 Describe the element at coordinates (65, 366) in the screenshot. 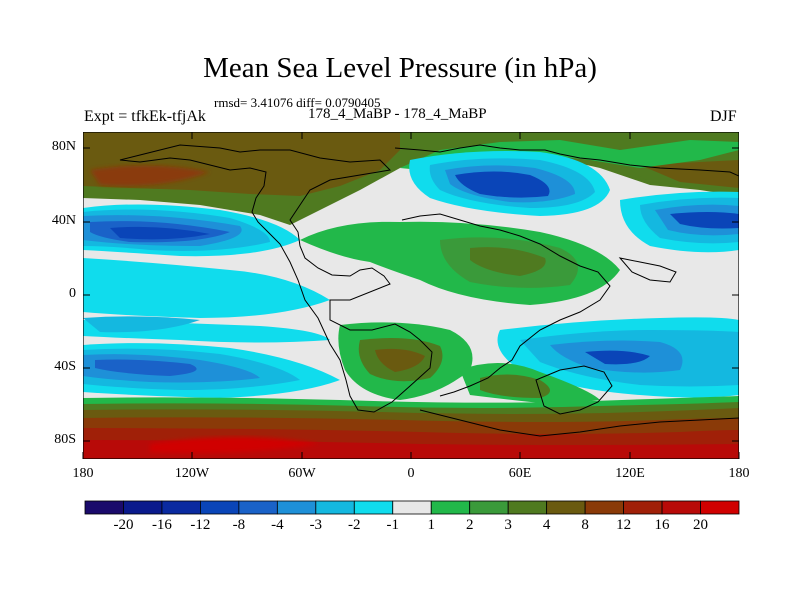

I see `lat-label-40s: 40S` at that location.